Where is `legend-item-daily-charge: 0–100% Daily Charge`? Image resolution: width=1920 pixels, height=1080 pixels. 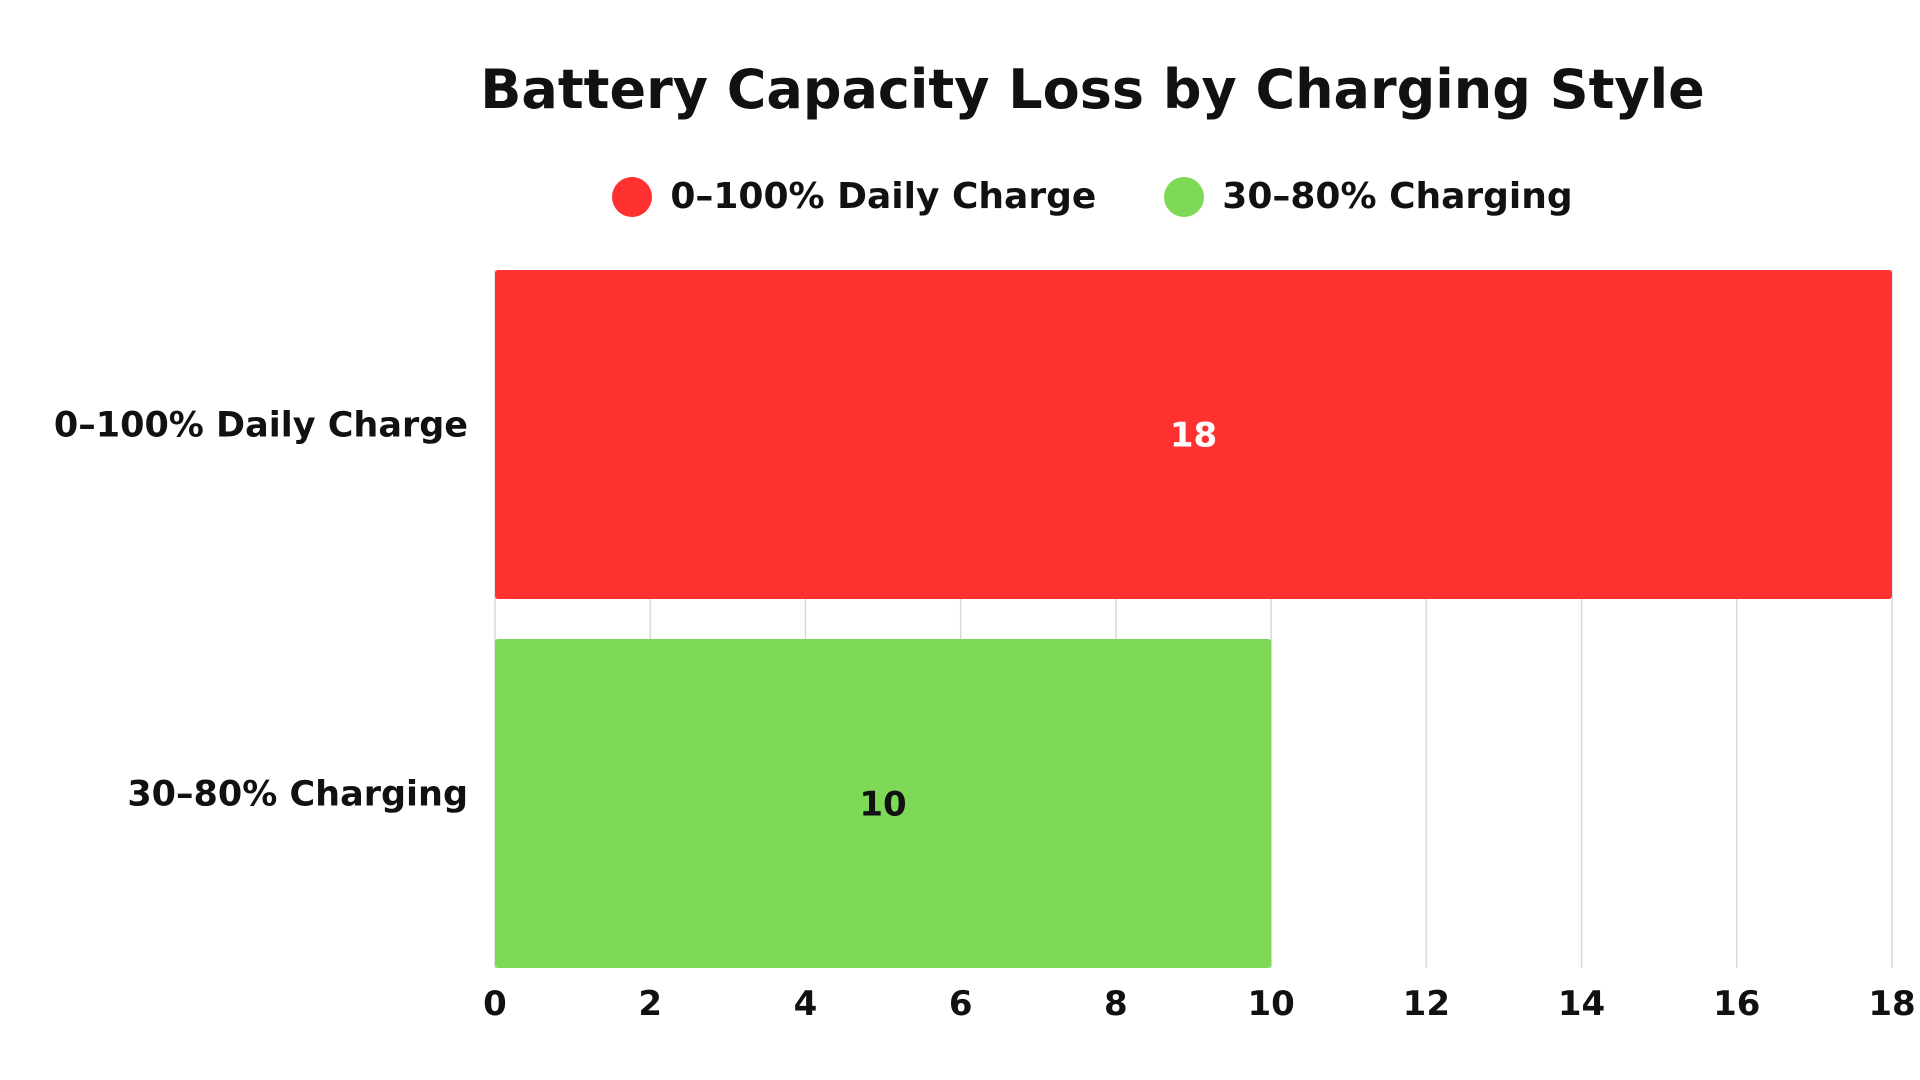
legend-item-daily-charge: 0–100% Daily Charge is located at coordinates (854, 196).